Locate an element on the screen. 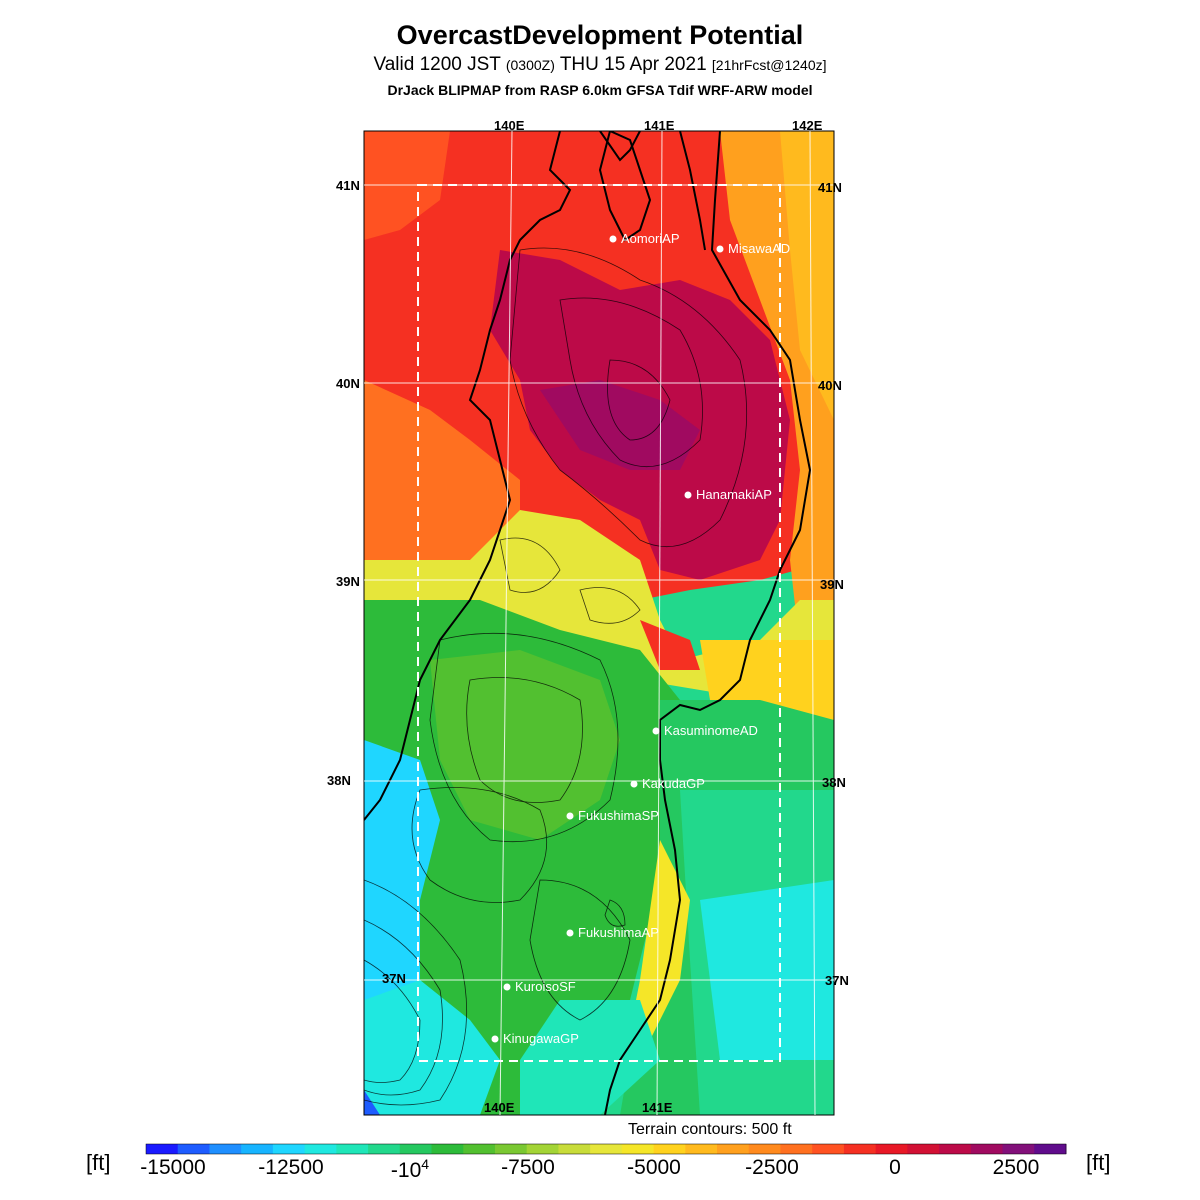  station-kakudagp: KakudaGP is located at coordinates (673, 783).